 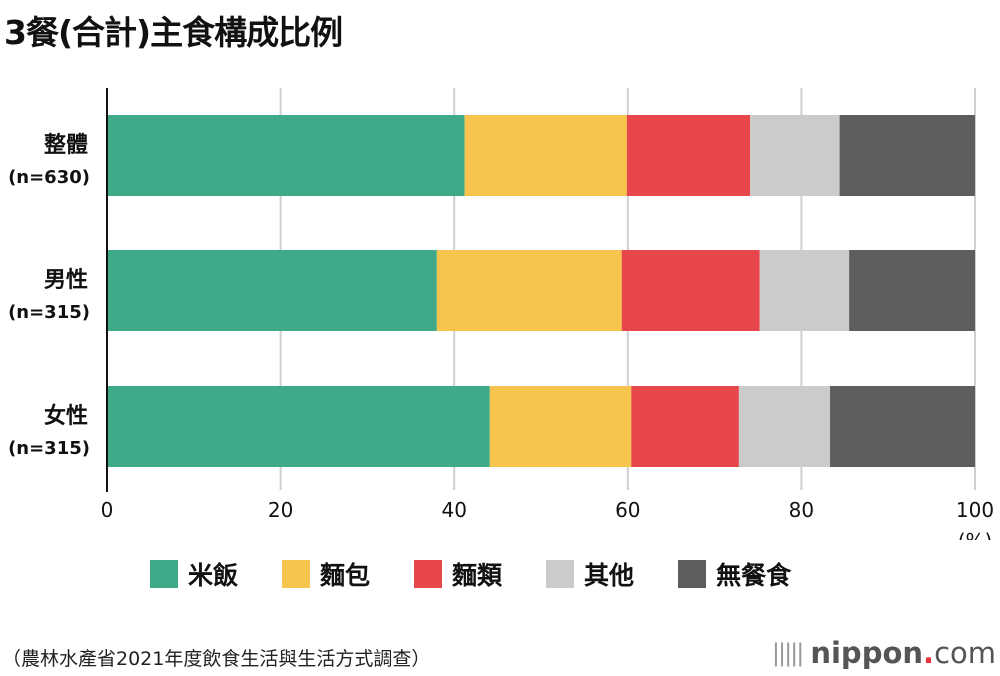 What do you see at coordinates (627, 510) in the screenshot?
I see `x-tick-label: 60` at bounding box center [627, 510].